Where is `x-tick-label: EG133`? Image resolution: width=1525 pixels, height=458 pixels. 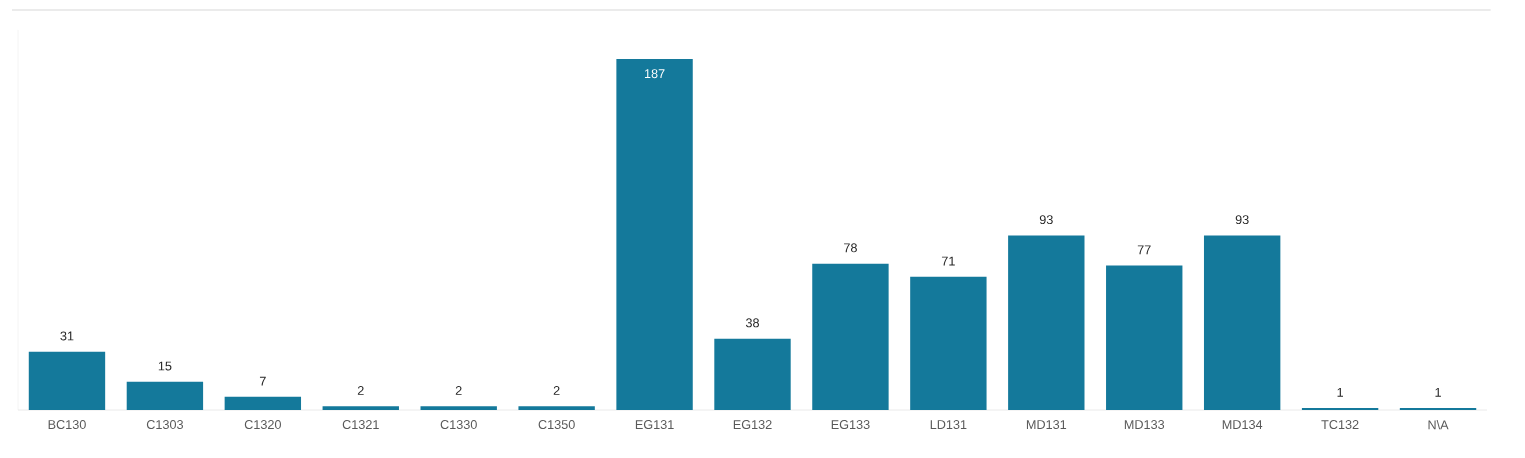
x-tick-label: EG133 is located at coordinates (850, 425).